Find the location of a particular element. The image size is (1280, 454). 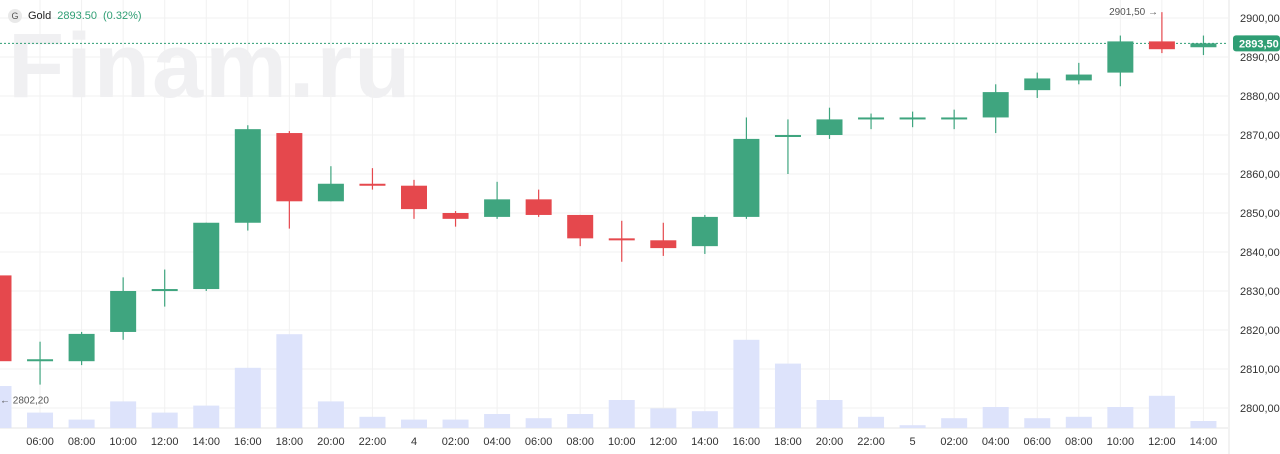

y-tick-label: 2890,00 is located at coordinates (1260, 58).